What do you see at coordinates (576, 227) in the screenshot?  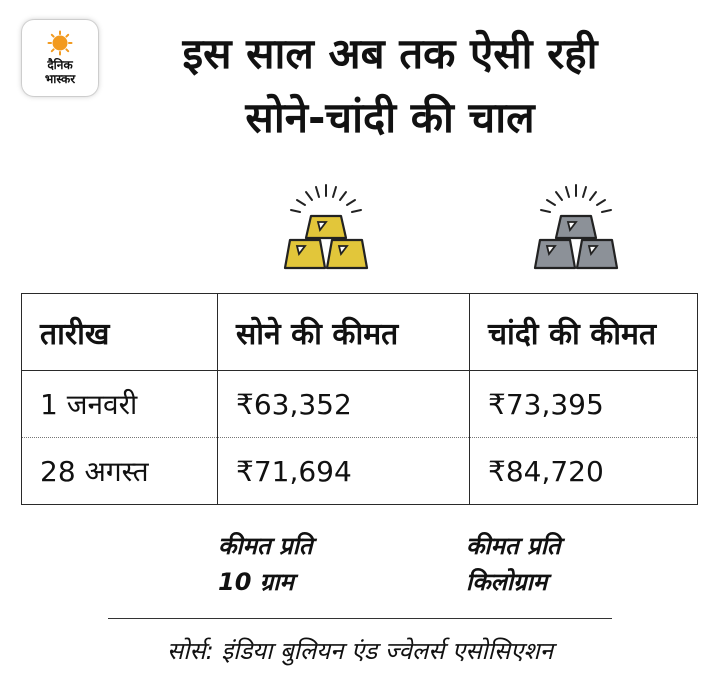 I see `silver-bars-icon` at bounding box center [576, 227].